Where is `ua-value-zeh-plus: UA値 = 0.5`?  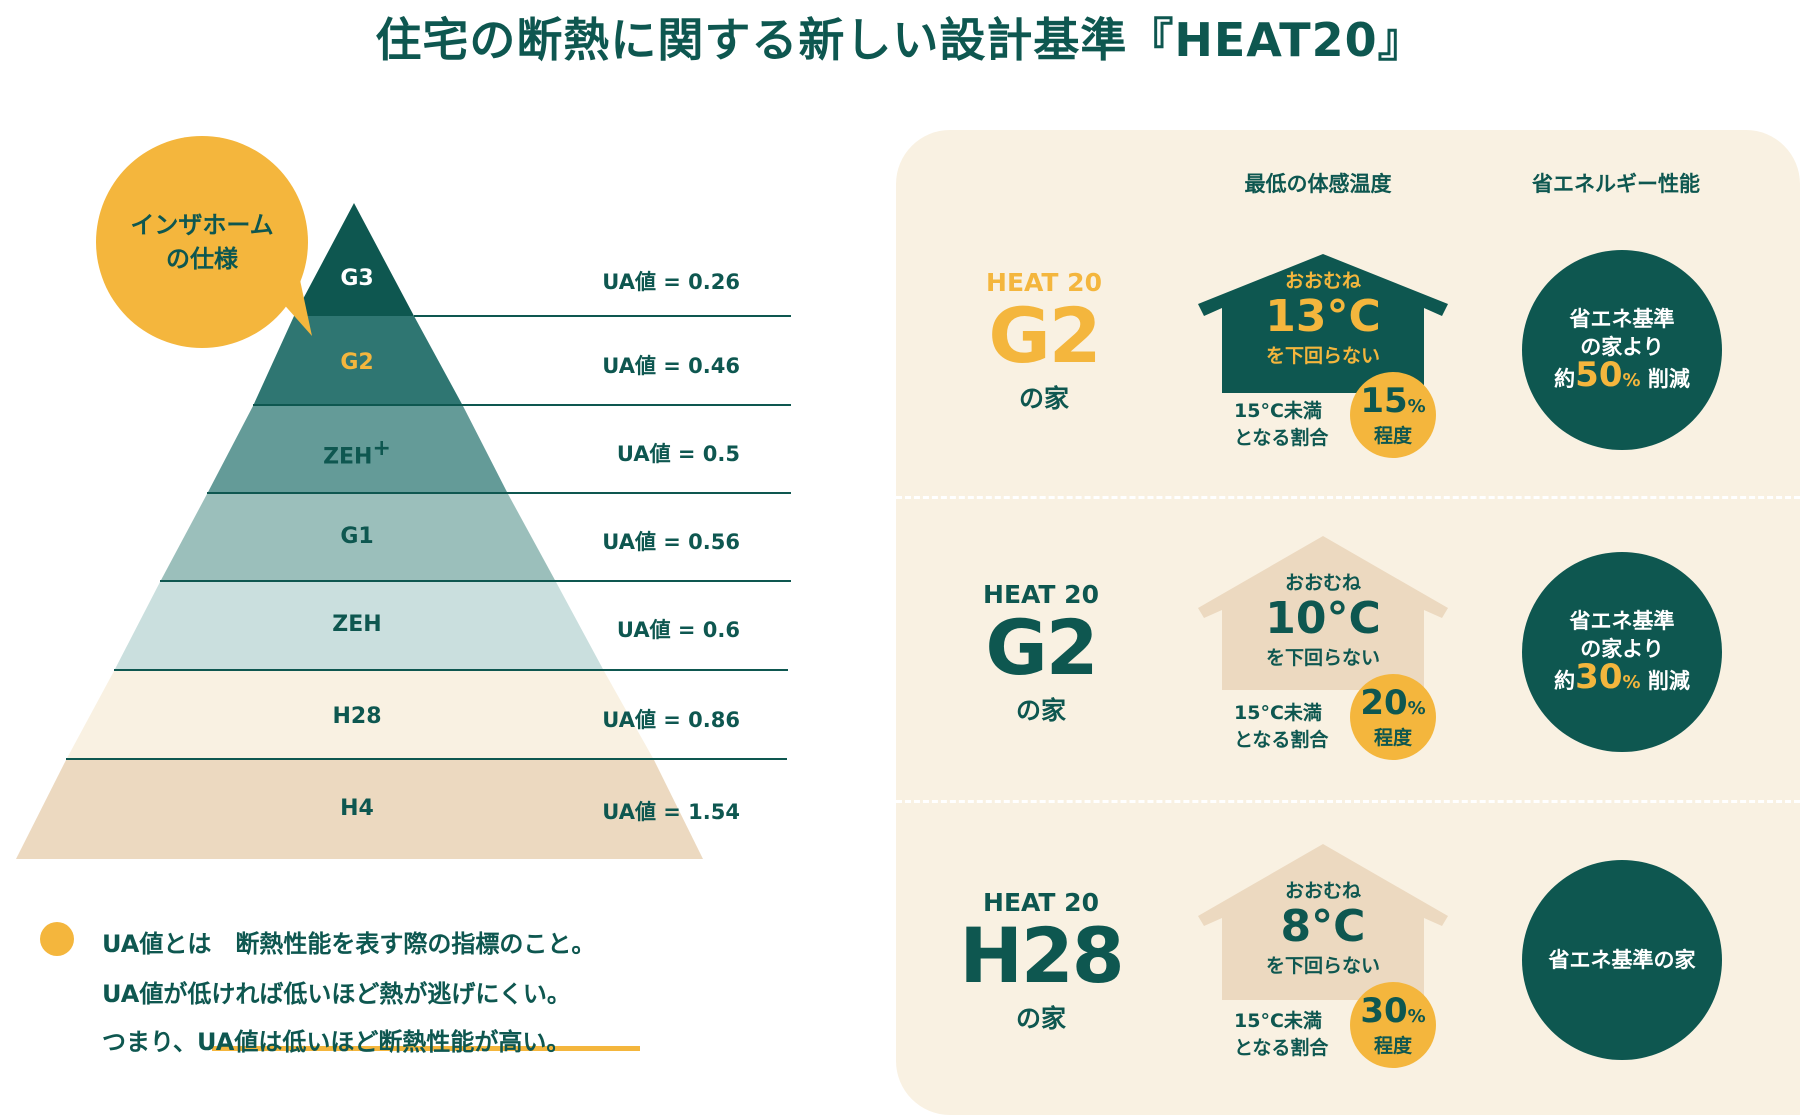
ua-value-zeh-plus: UA値 = 0.5 is located at coordinates (678, 454).